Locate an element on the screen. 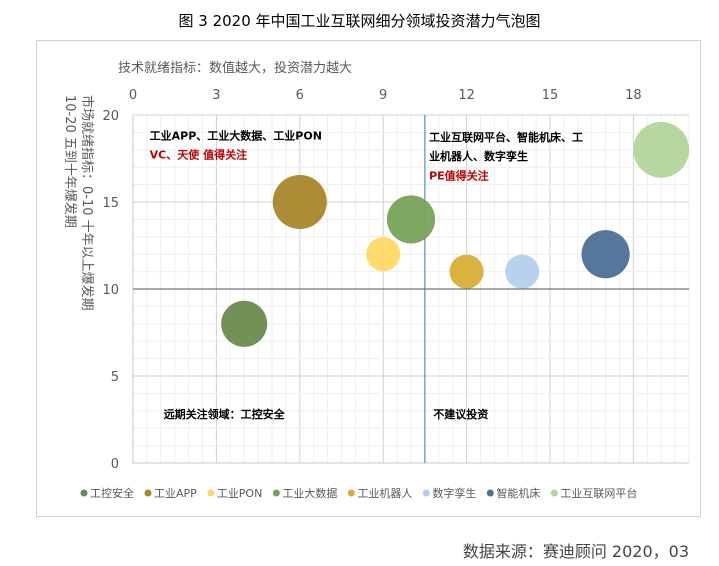  annotation: VC、天使 值得关注 is located at coordinates (198, 155).